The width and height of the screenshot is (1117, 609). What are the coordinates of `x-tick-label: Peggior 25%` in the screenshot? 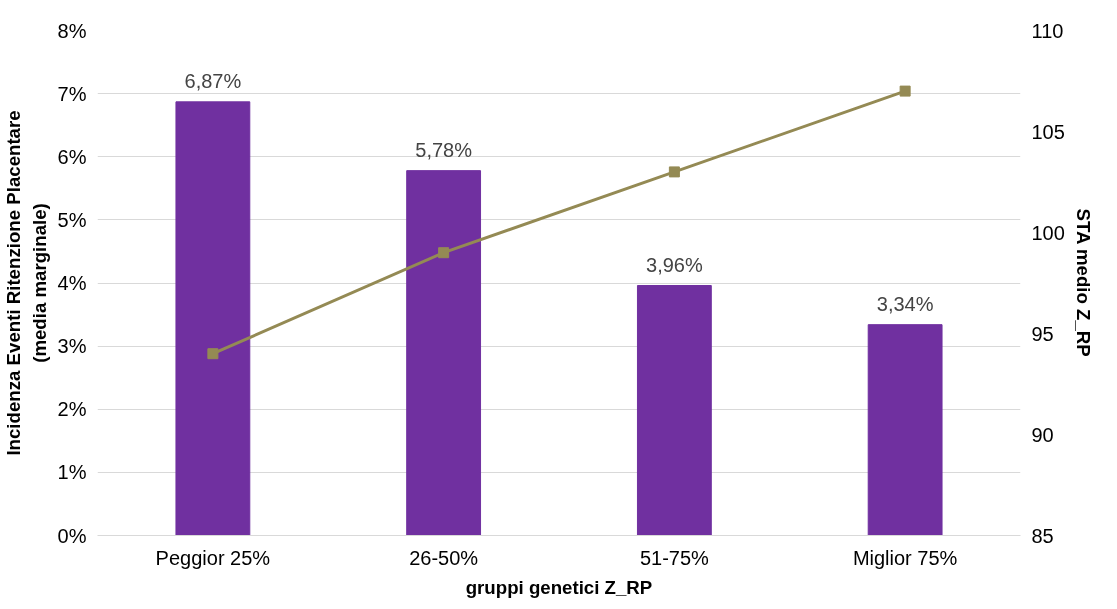 It's located at (213, 557).